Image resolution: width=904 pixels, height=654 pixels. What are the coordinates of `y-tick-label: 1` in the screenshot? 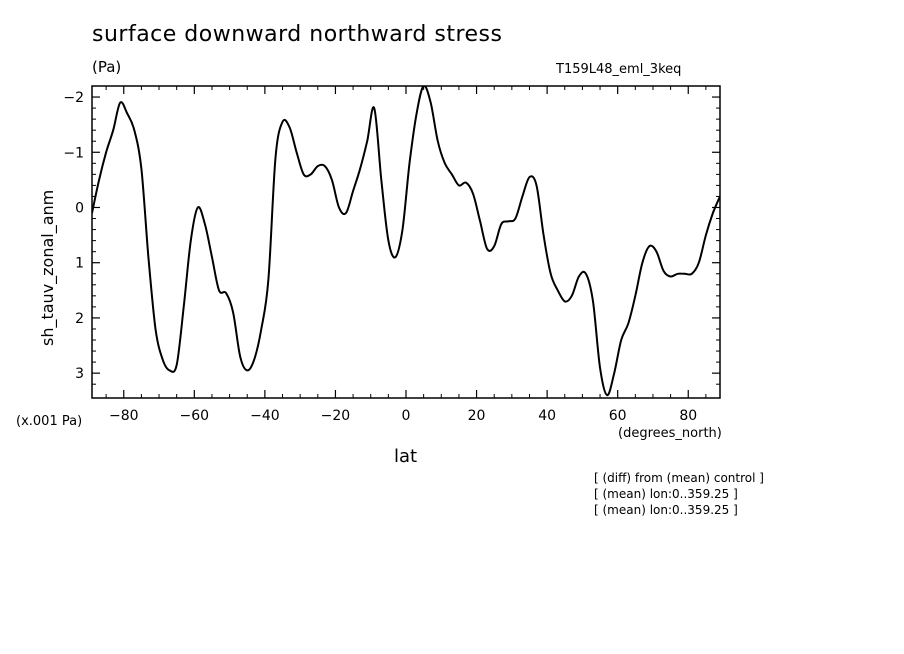 It's located at (79, 264).